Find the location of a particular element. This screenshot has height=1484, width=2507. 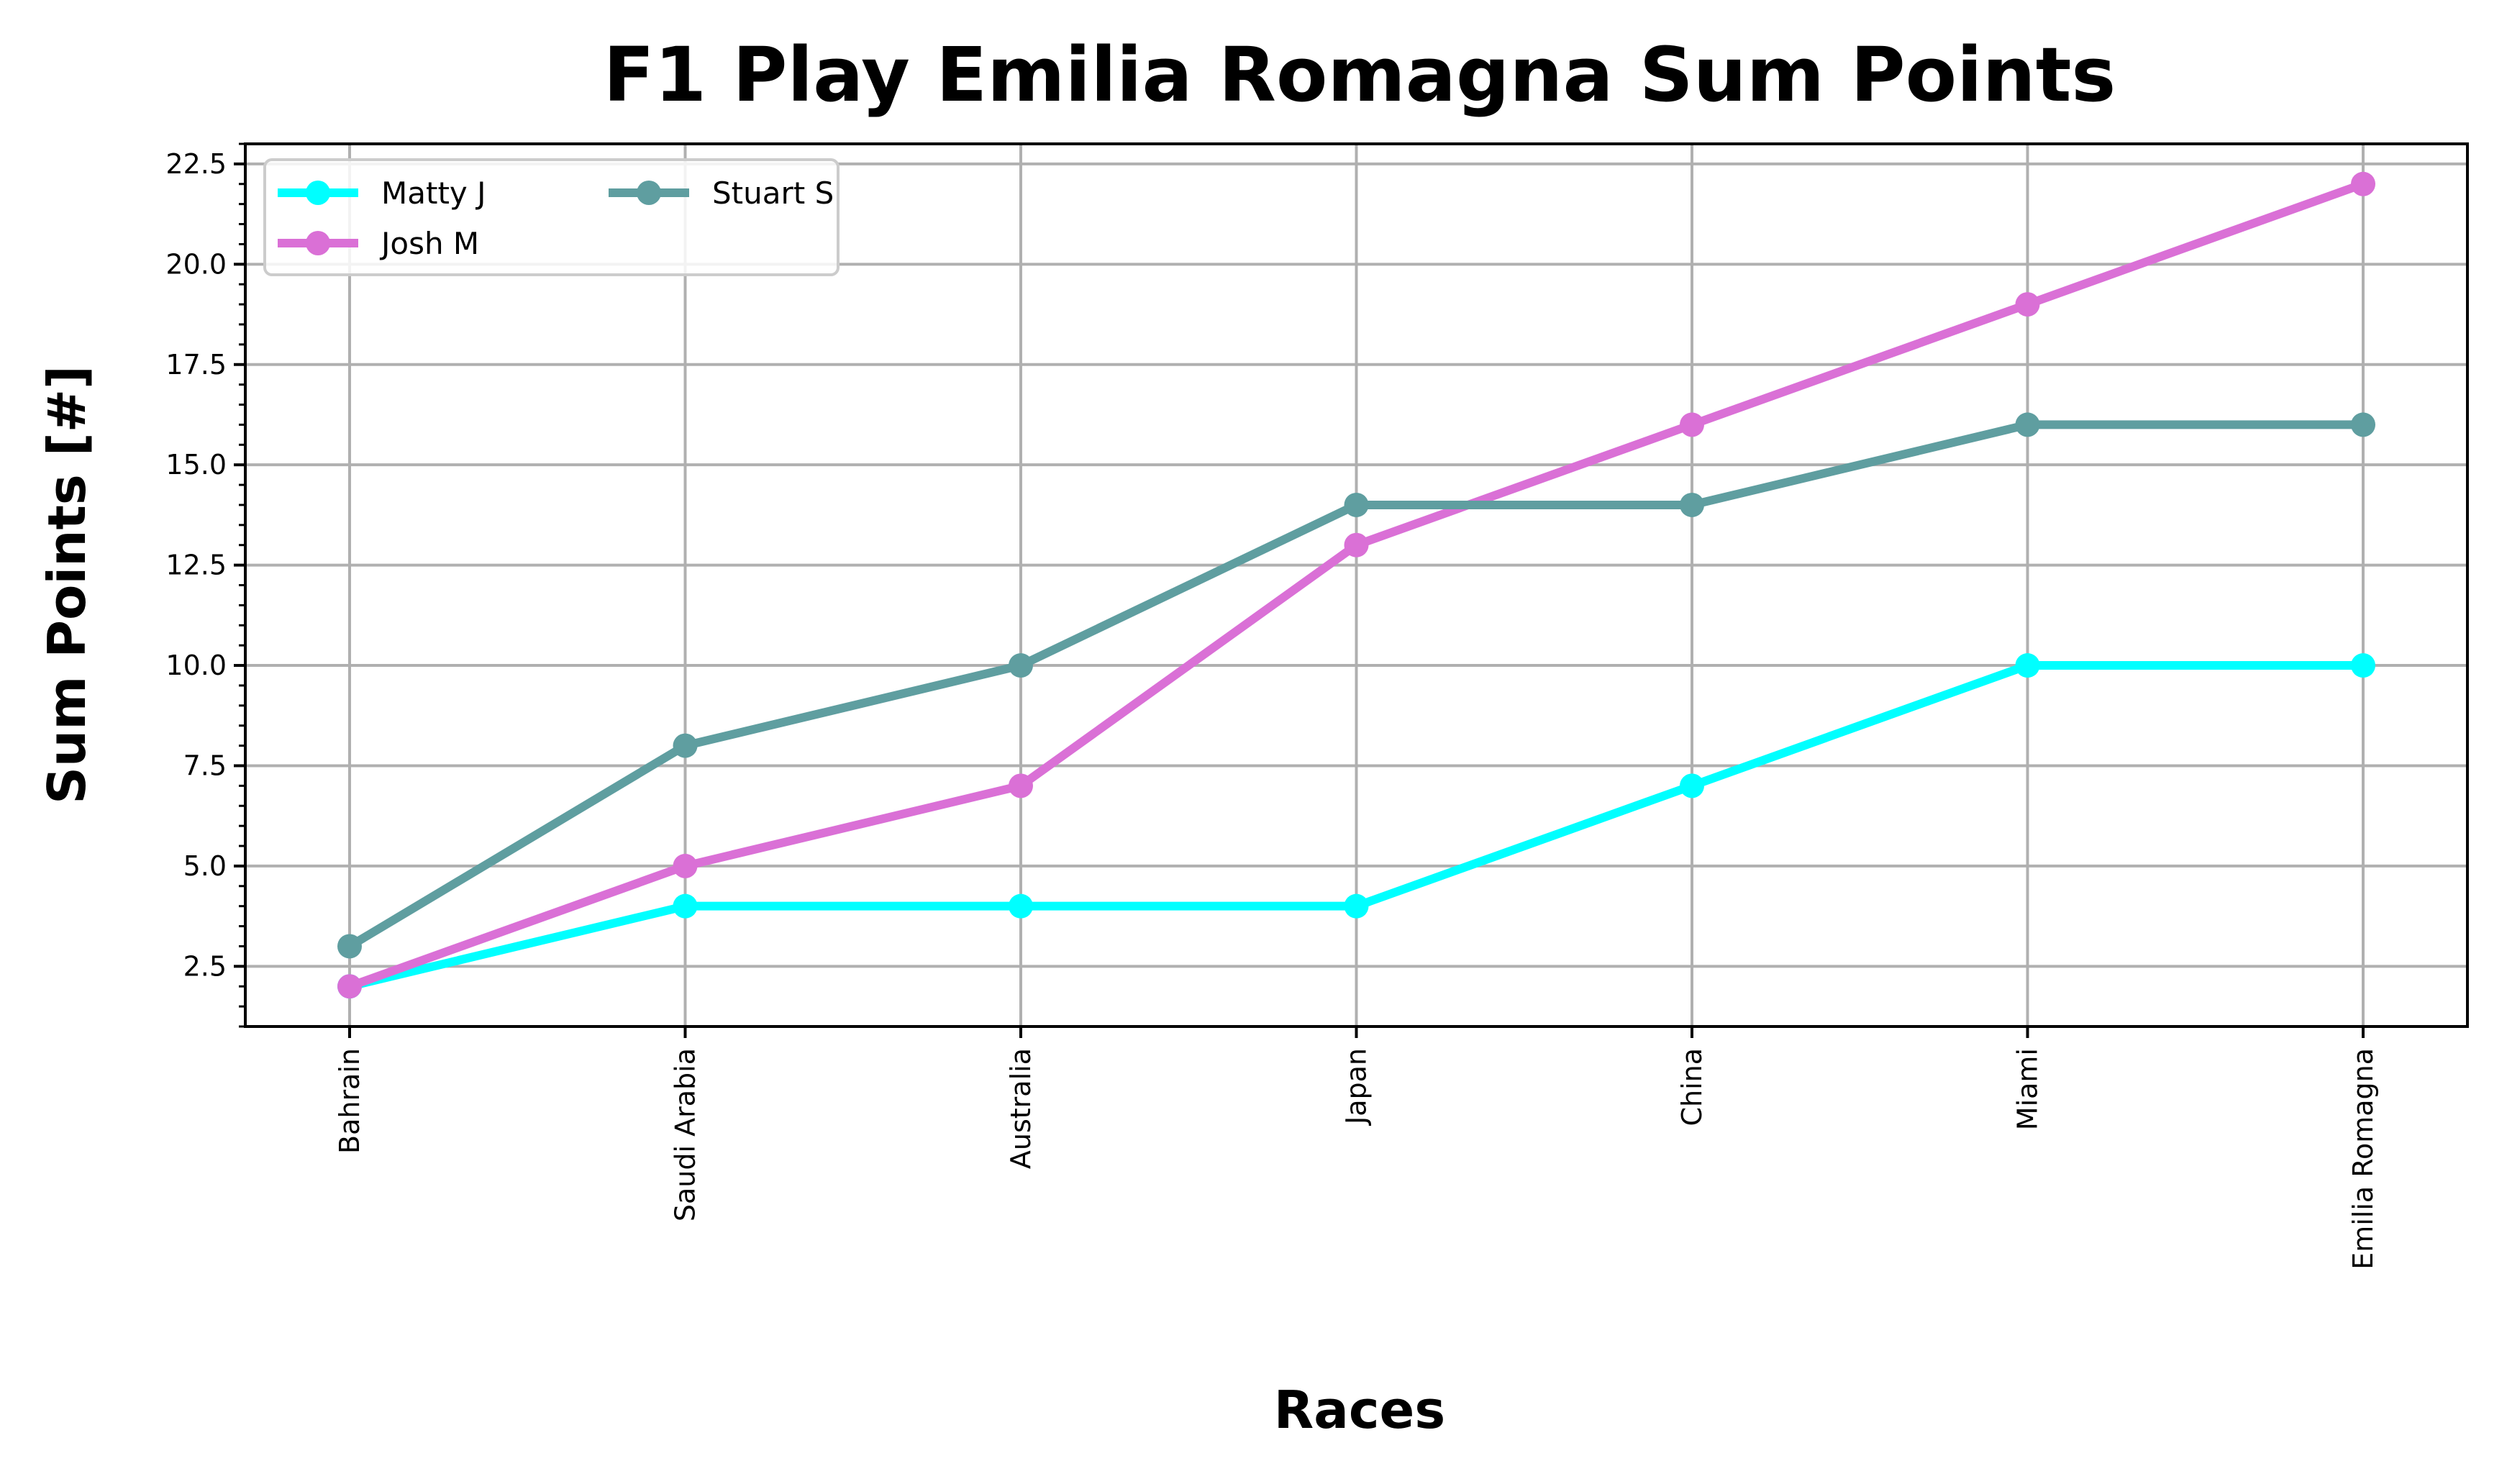

y-tick-label: 2.5 is located at coordinates (205, 966).